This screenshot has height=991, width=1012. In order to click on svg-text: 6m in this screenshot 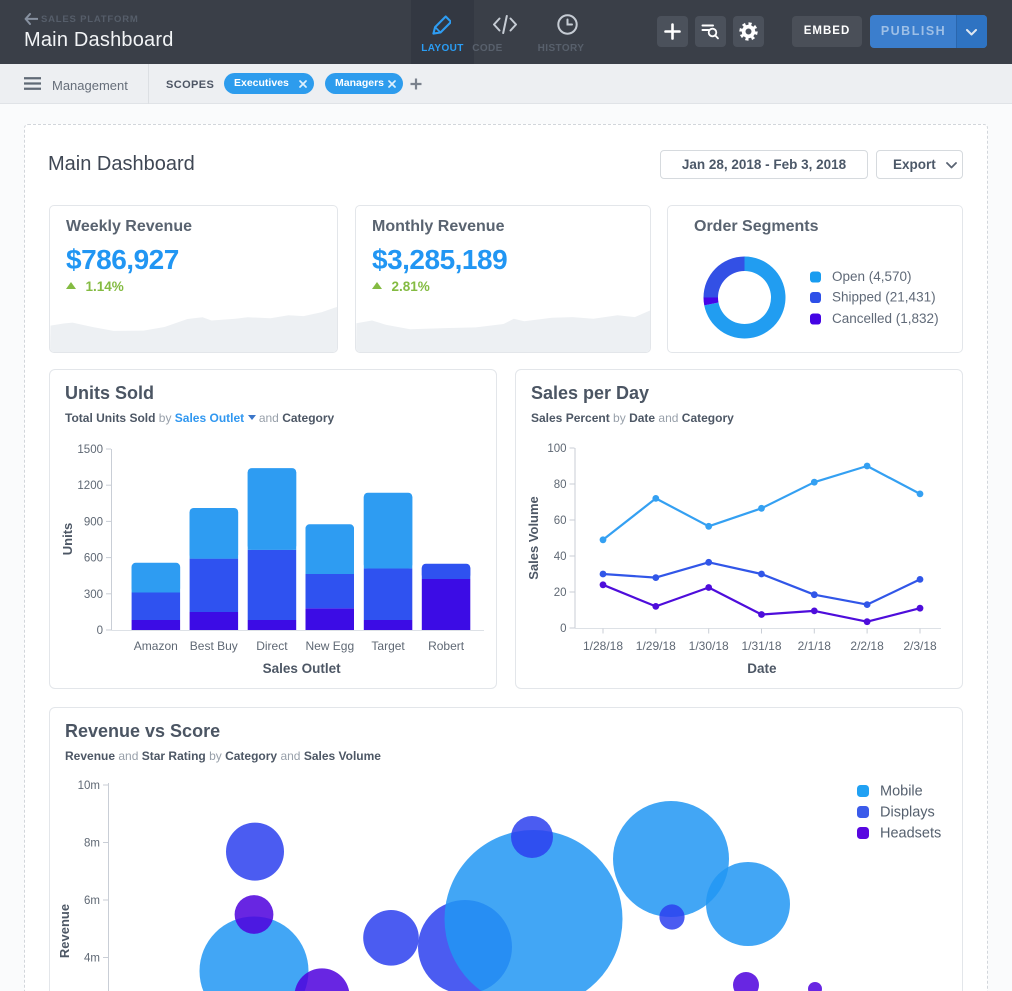, I will do `click(92, 901)`.